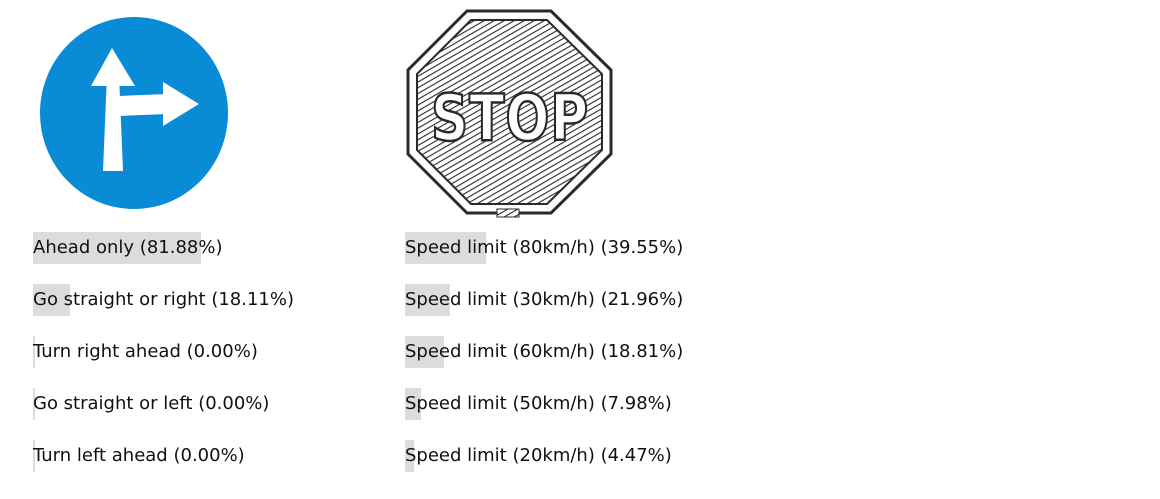 The width and height of the screenshot is (1160, 499). I want to click on prediction-row: Speed limit (20km/h) (4.47%), so click(575, 456).